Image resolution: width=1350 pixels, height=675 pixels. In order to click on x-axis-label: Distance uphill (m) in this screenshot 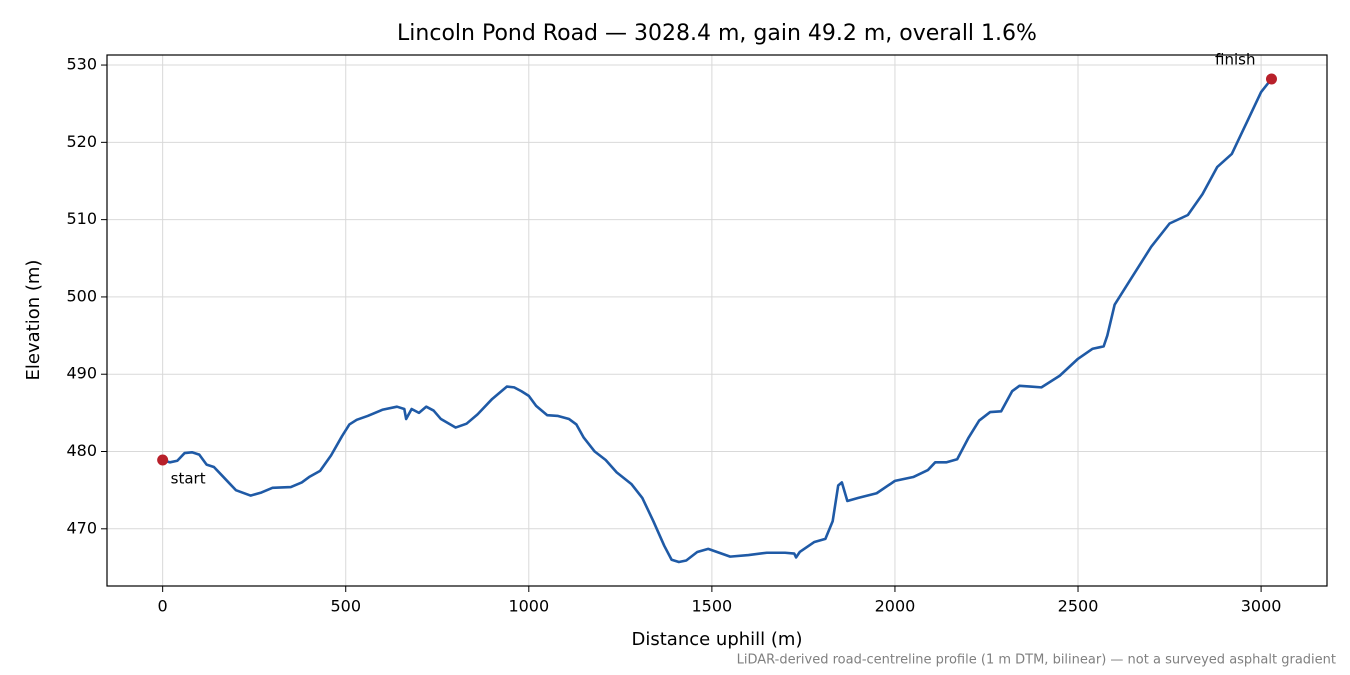, I will do `click(717, 639)`.